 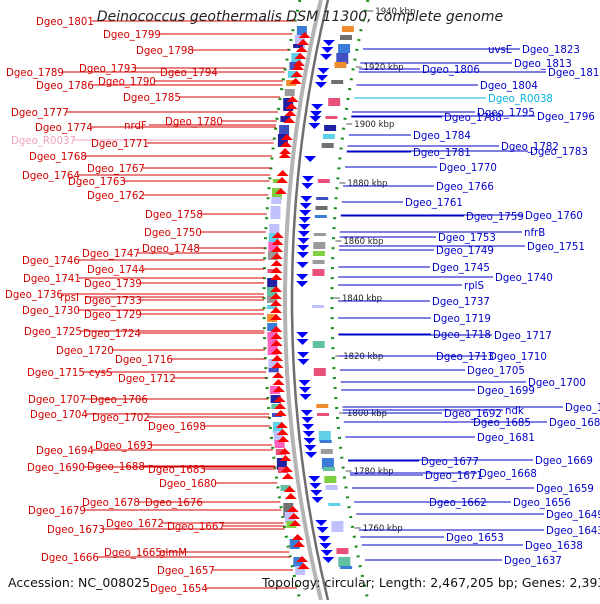 What do you see at coordinates (514, 411) in the screenshot?
I see `right-gene-label: ndk` at bounding box center [514, 411].